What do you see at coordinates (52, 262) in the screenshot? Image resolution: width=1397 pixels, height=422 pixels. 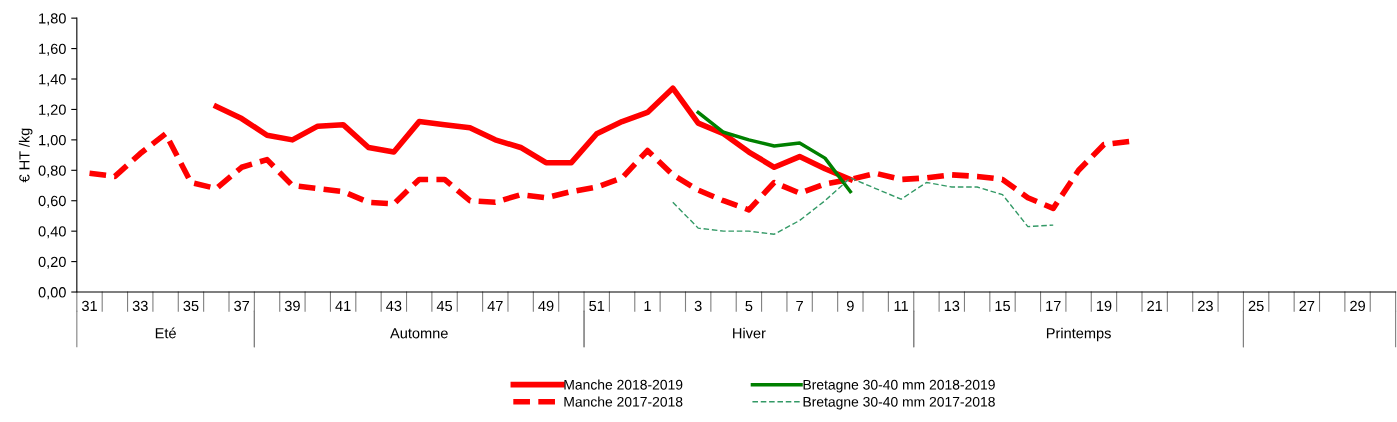 I see `y-tick-label: 0,20` at bounding box center [52, 262].